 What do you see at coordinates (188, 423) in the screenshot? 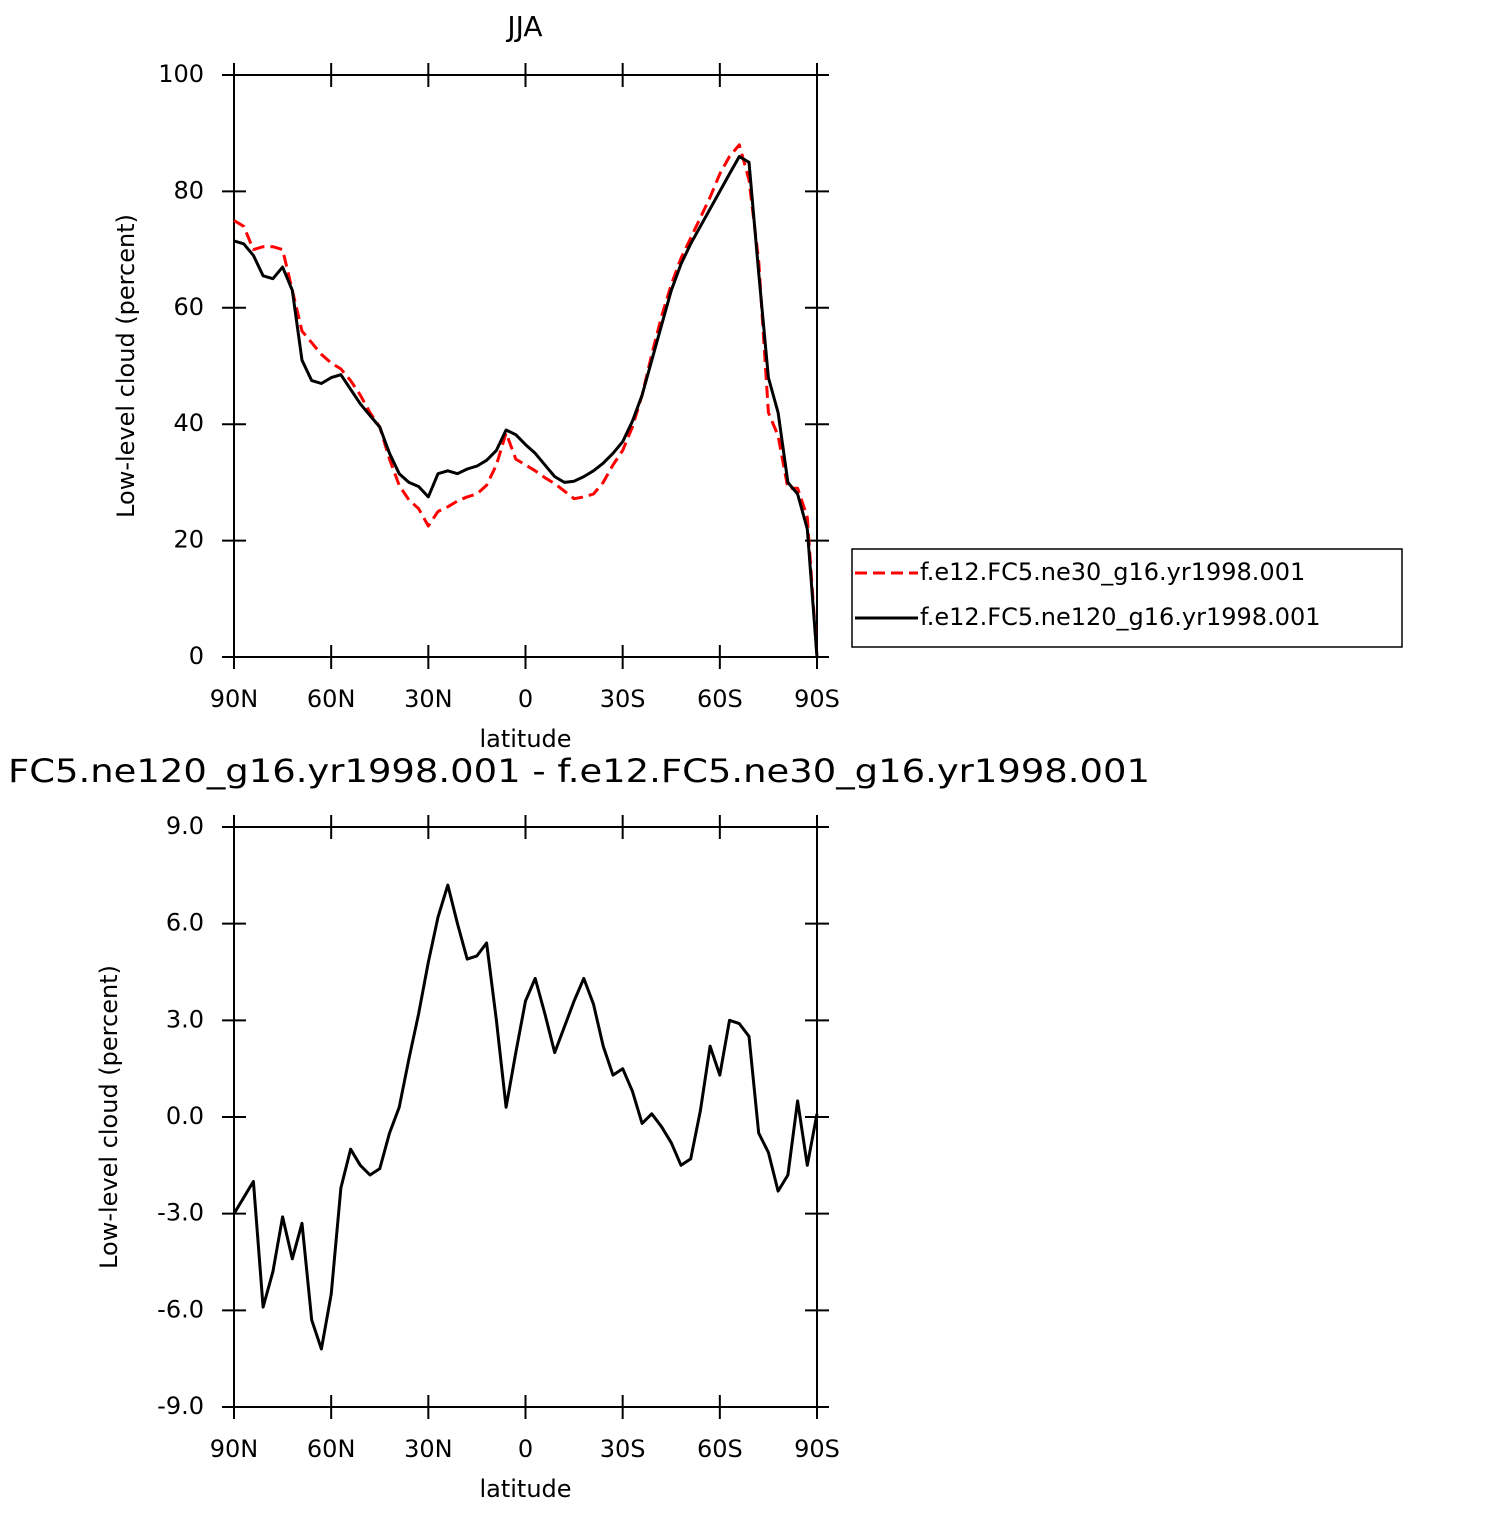
I see `y-tick-label: 40` at bounding box center [188, 423].